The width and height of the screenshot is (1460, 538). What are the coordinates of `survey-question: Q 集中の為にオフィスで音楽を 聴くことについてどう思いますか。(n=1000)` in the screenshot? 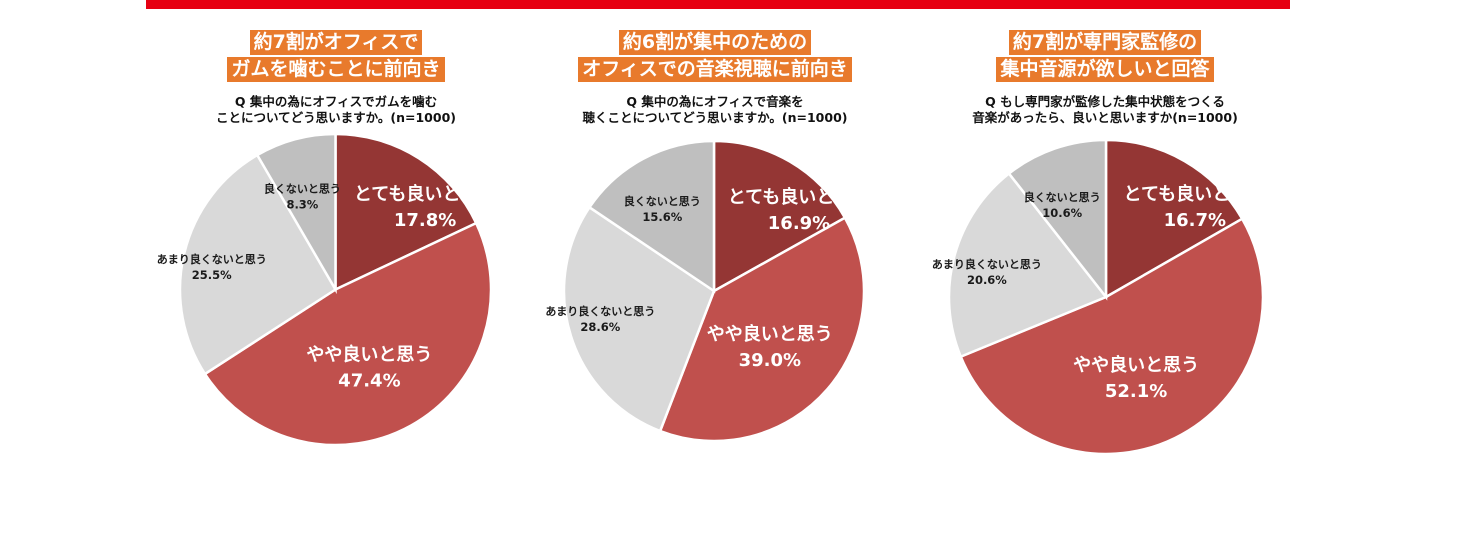 It's located at (715, 110).